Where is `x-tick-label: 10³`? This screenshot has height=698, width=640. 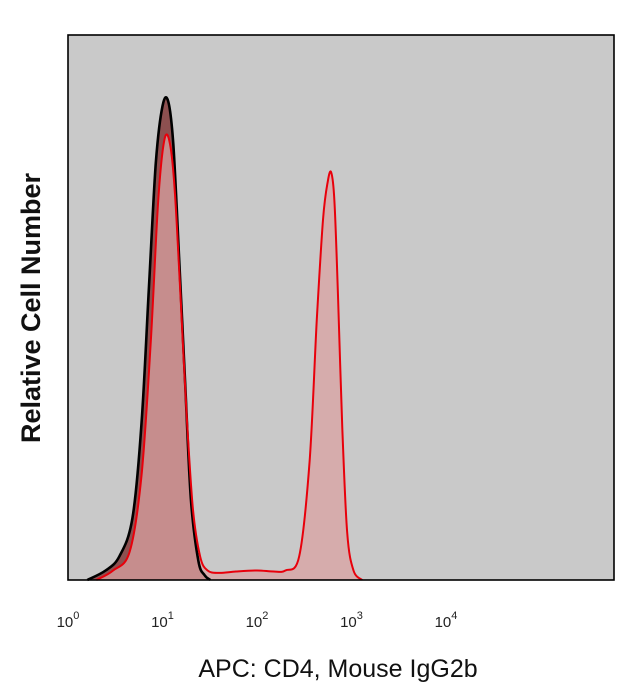
x-tick-label: 10³ is located at coordinates (351, 620).